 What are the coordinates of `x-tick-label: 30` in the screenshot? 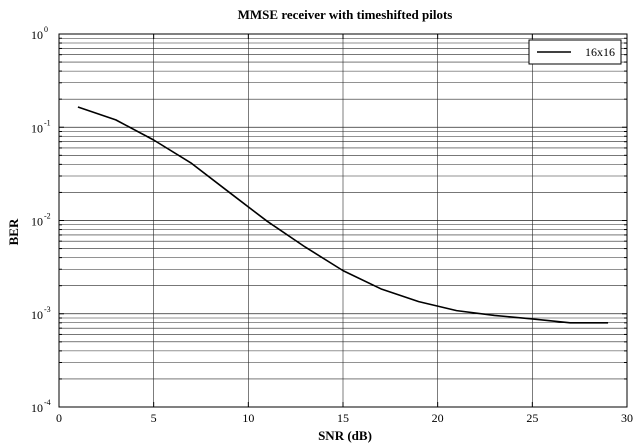 It's located at (627, 418).